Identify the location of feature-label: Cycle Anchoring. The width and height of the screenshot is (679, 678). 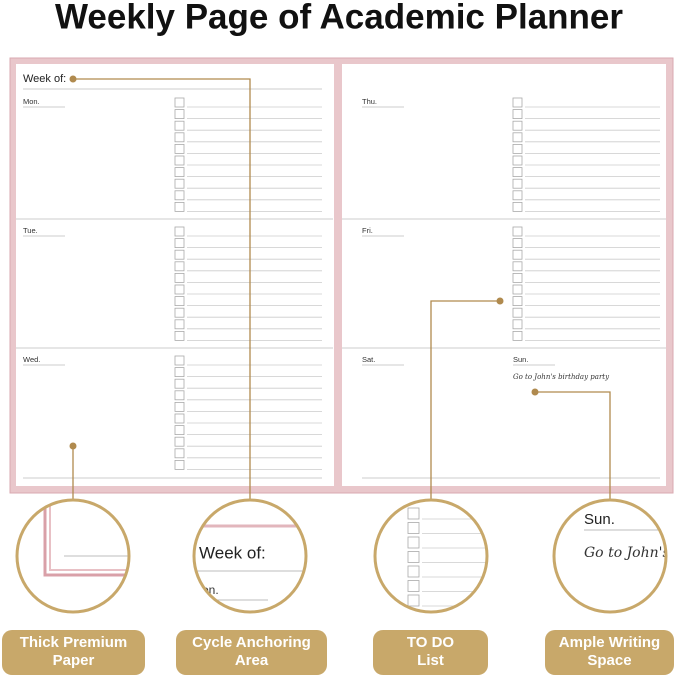
(251, 642).